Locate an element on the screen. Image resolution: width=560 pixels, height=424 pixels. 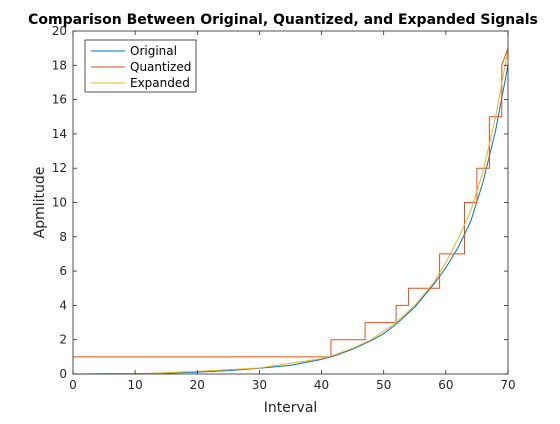
y-tick-label: 6 is located at coordinates (63, 271).